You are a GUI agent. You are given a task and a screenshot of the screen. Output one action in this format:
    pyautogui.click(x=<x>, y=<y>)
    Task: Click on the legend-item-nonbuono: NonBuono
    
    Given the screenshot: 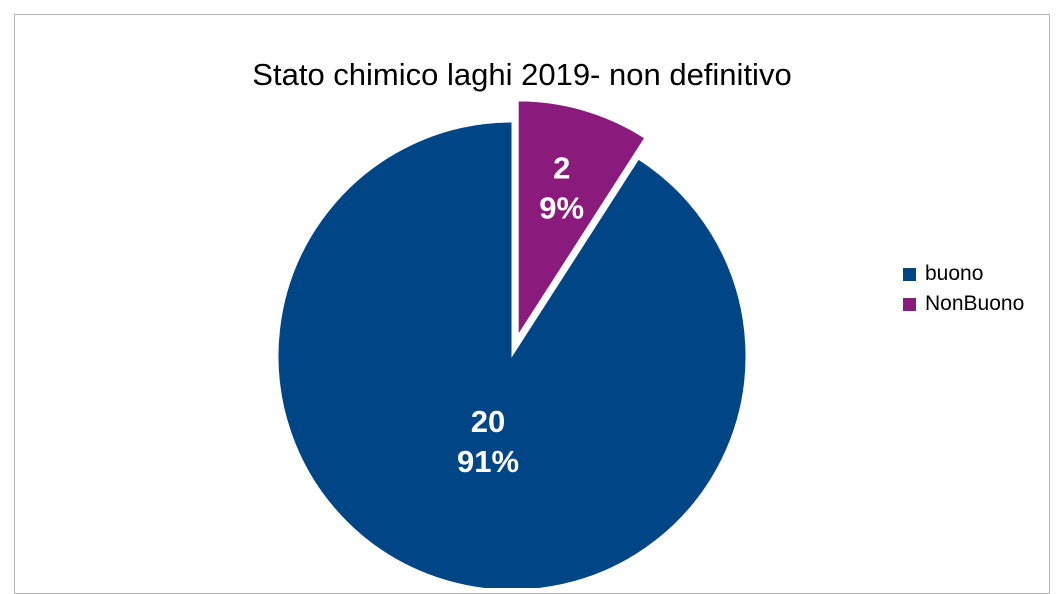 What is the action you would take?
    pyautogui.click(x=963, y=304)
    